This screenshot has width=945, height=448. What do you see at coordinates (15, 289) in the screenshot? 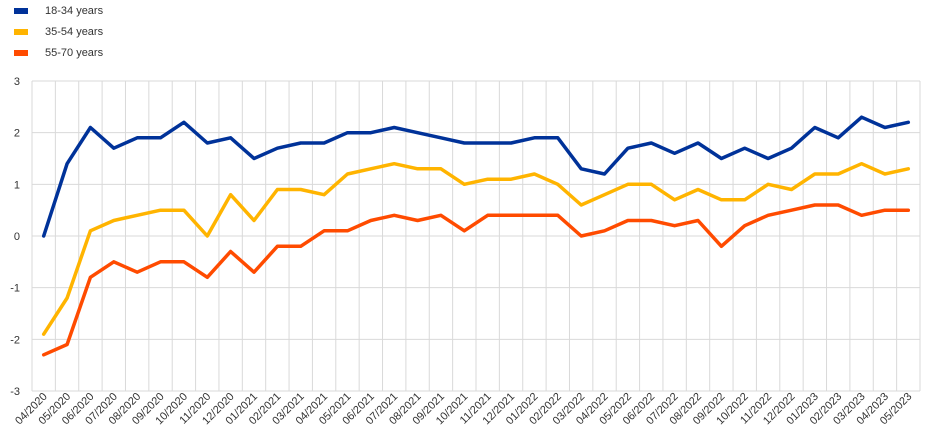
I see `y-tick-label: -1` at bounding box center [15, 289].